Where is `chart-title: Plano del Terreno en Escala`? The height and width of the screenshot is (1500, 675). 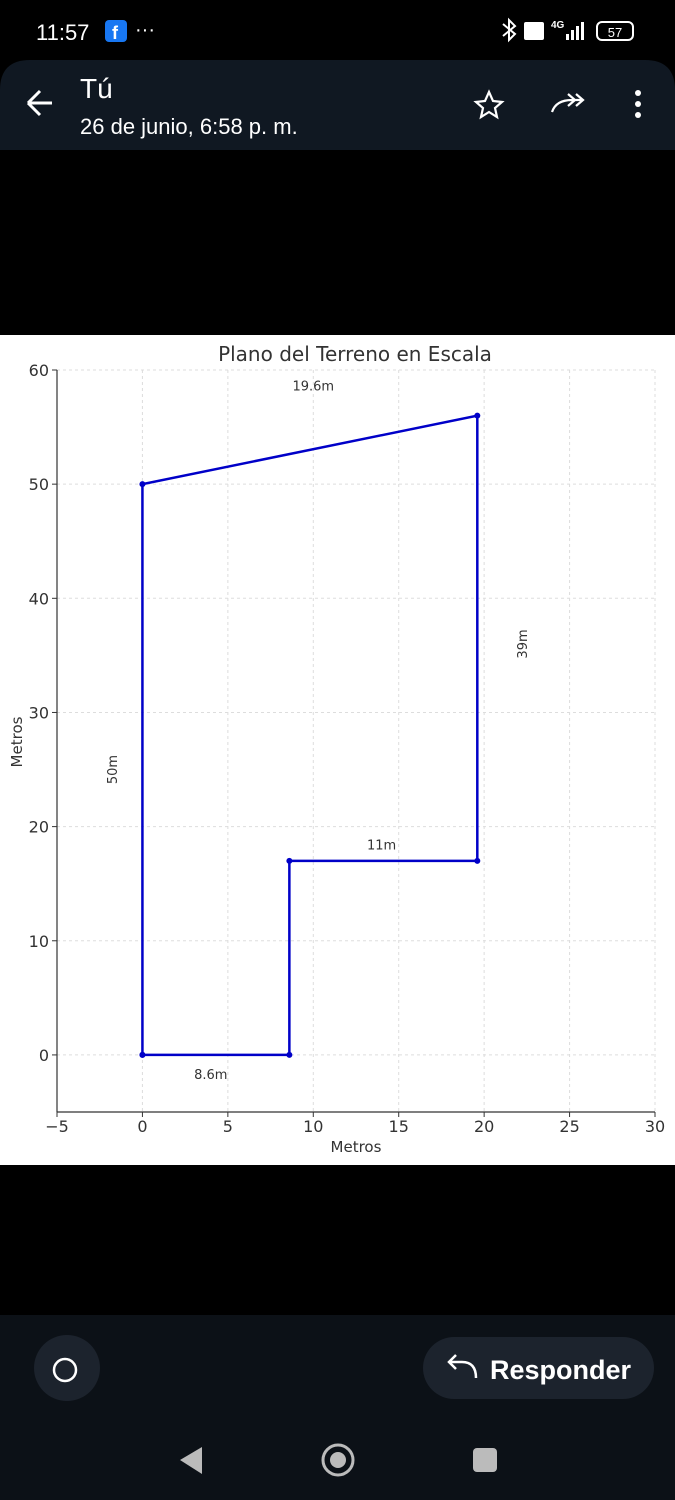 chart-title: Plano del Terreno en Escala is located at coordinates (355, 354).